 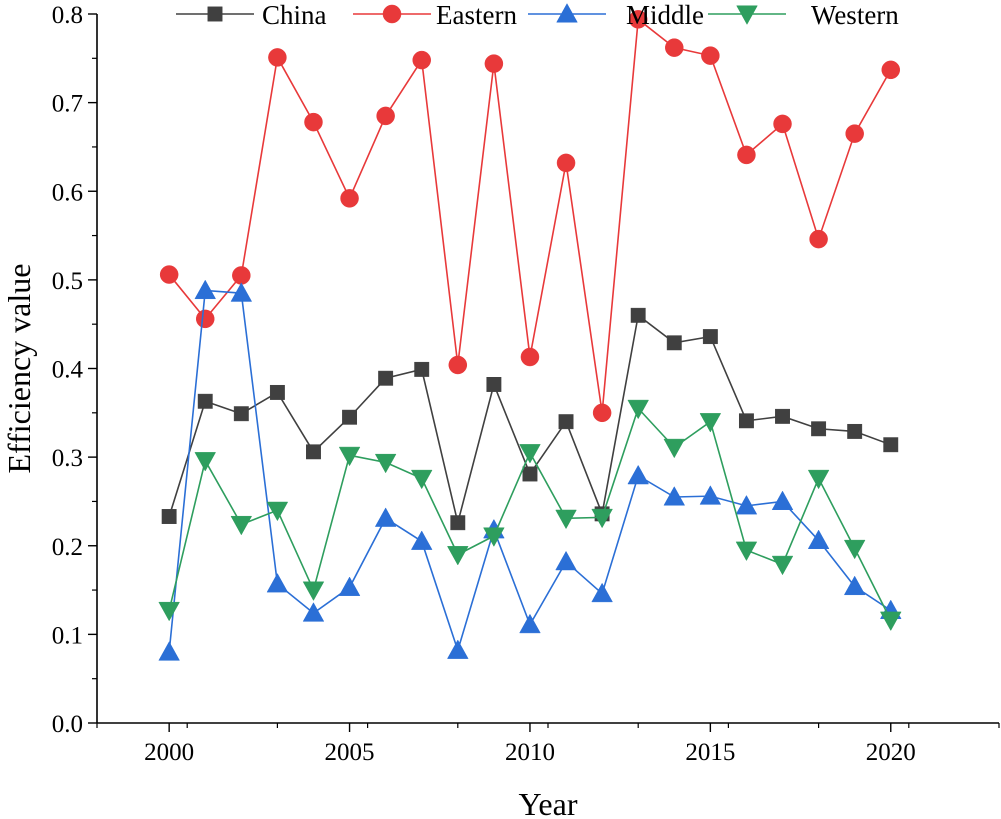 I want to click on y-axis-title: Efficiency value, so click(x=19, y=369).